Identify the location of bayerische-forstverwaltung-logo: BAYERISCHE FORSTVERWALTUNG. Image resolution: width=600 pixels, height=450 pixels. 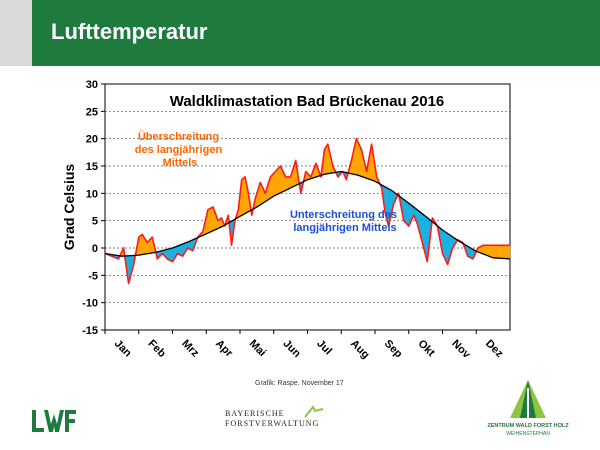
(277, 418).